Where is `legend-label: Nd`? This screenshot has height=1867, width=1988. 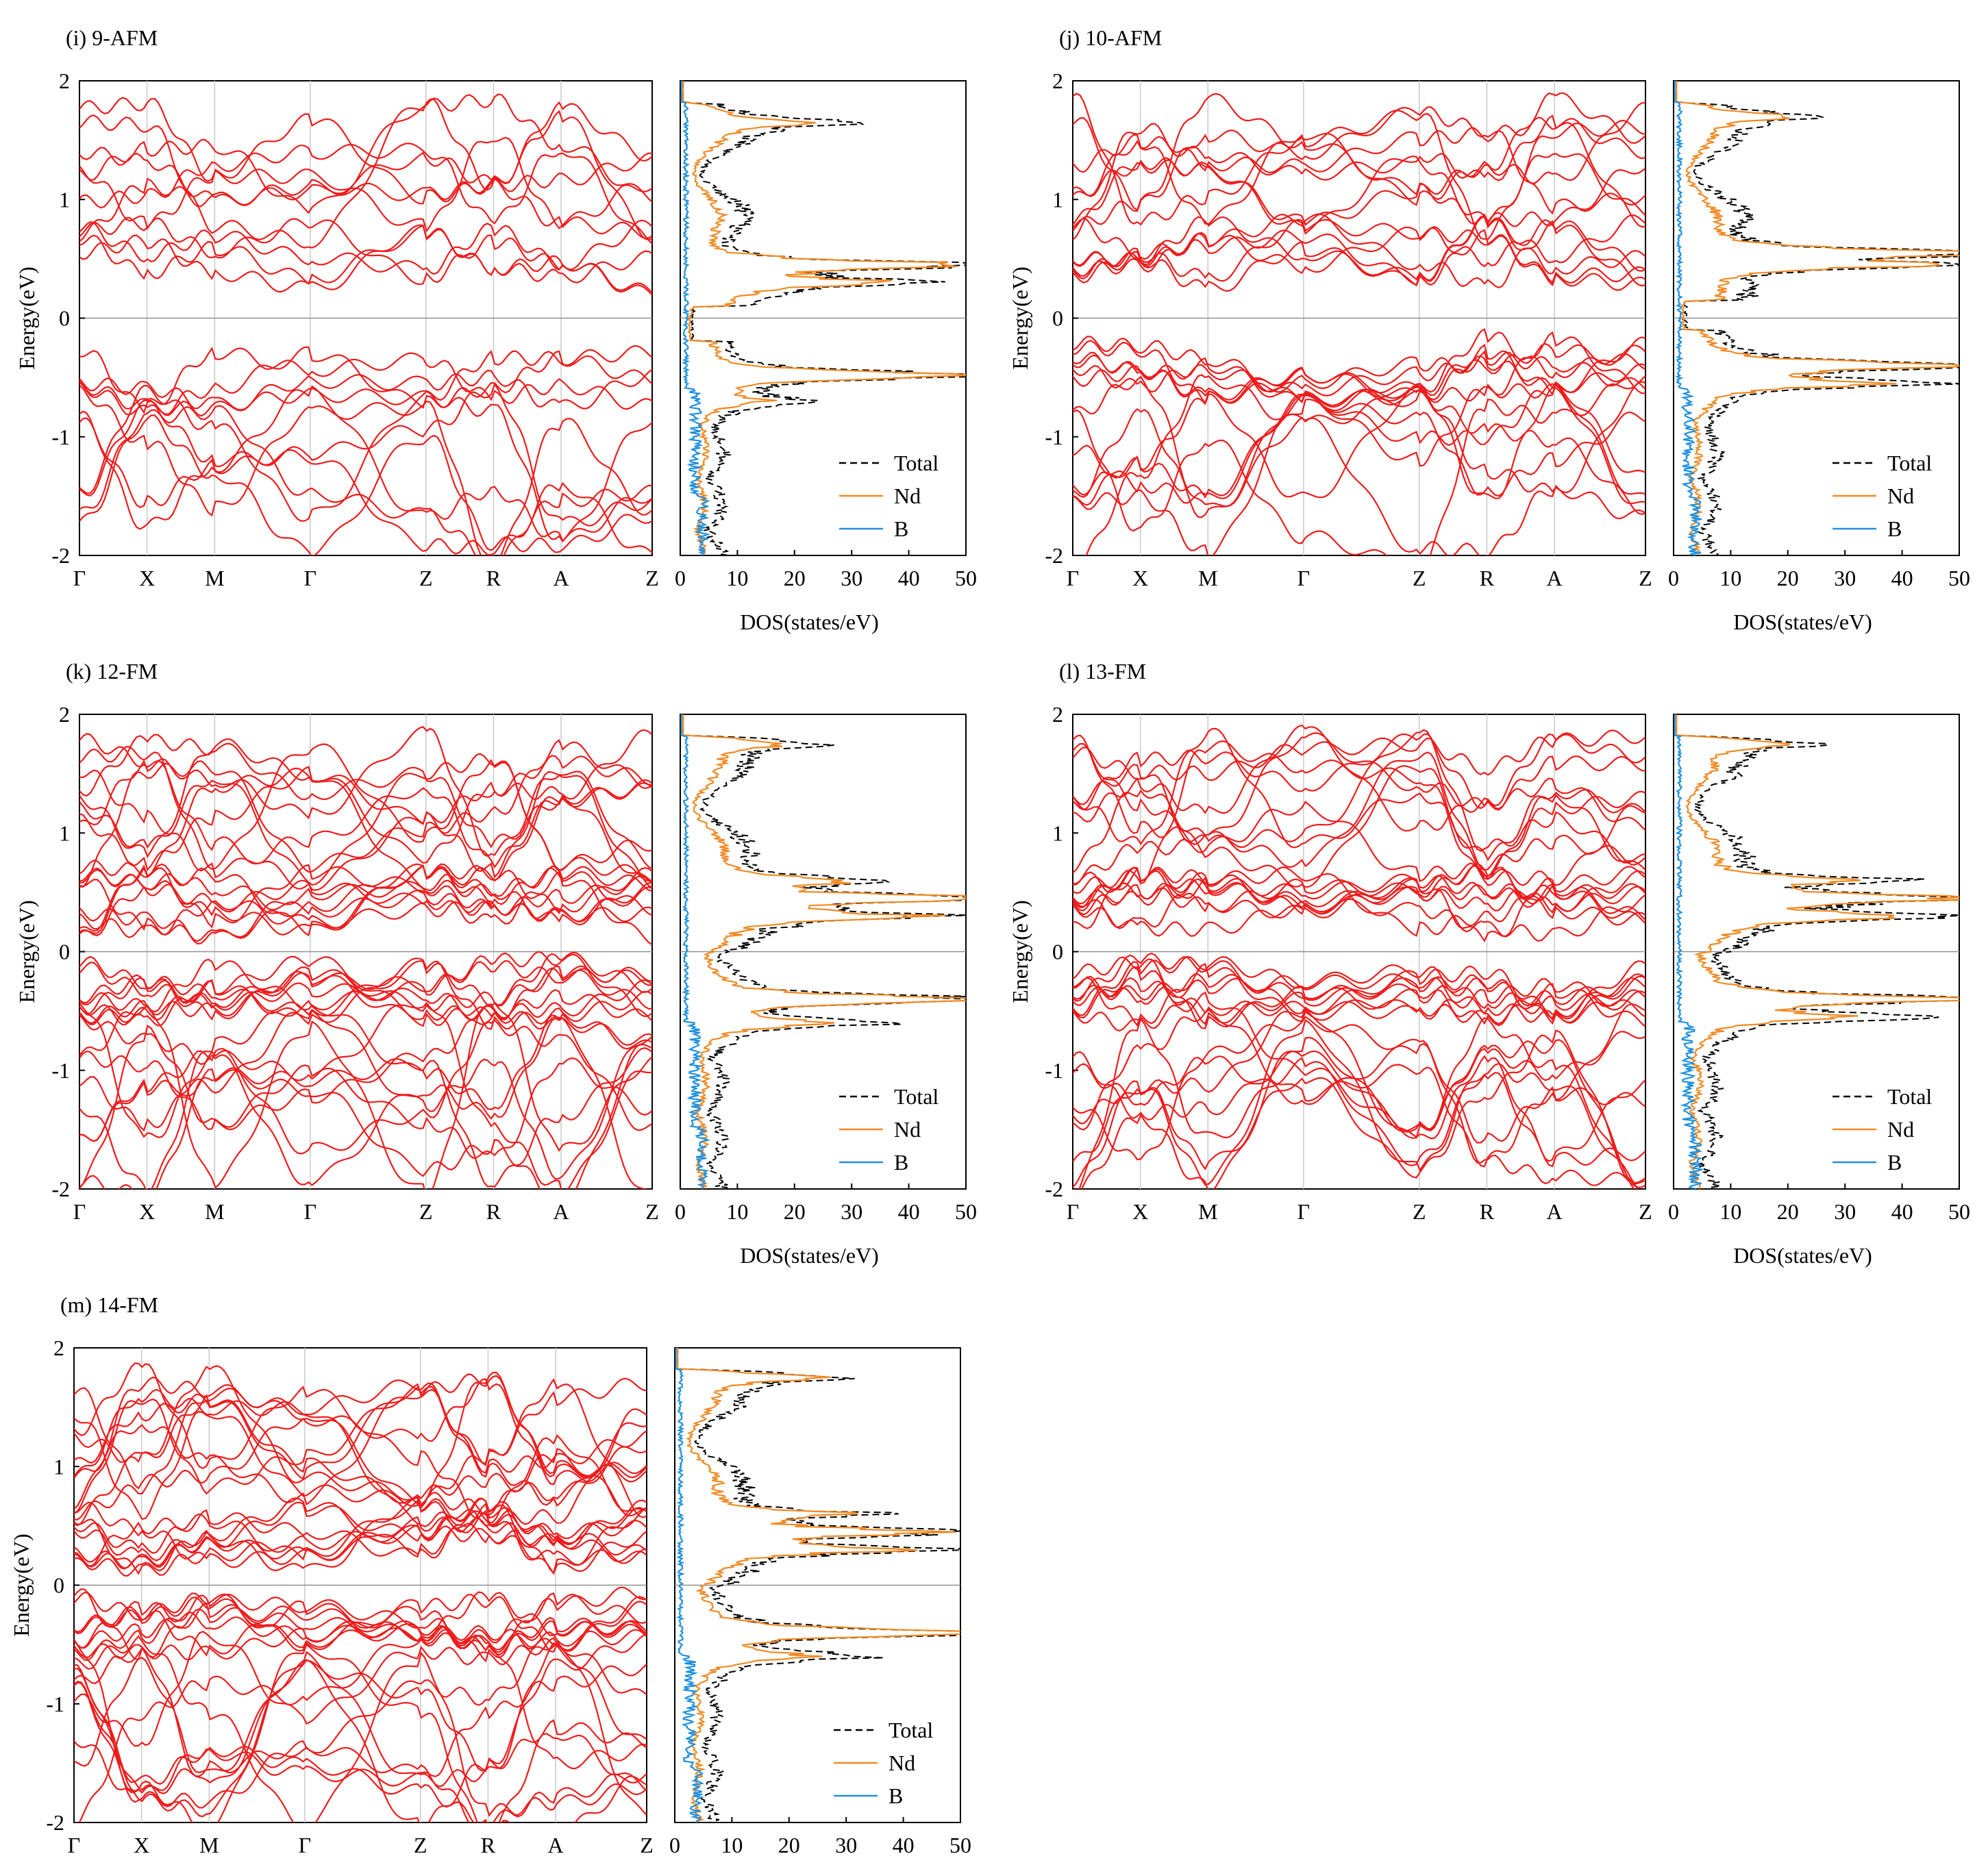 legend-label: Nd is located at coordinates (1900, 1129).